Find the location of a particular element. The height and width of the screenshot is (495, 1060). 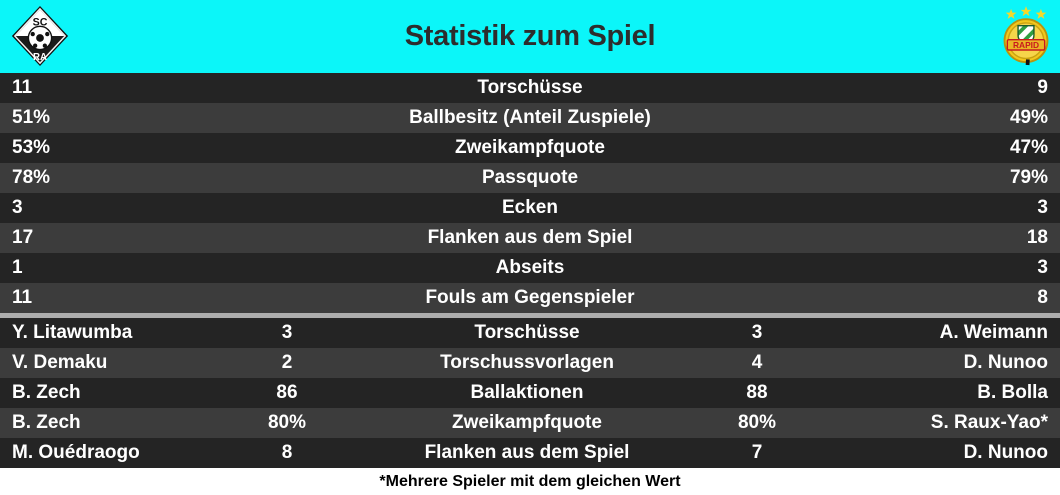

away-team-value: 9 is located at coordinates (1042, 87).